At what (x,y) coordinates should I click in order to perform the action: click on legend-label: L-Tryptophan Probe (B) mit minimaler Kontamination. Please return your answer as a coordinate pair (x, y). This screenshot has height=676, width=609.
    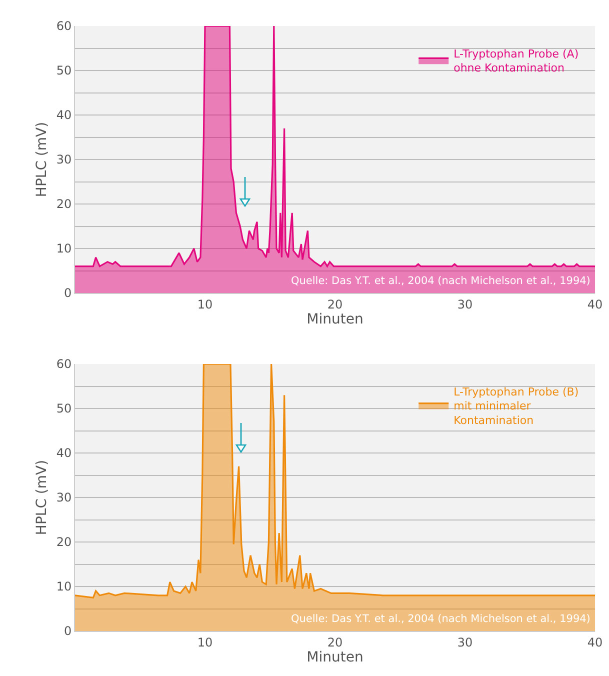
    Looking at the image, I should click on (516, 406).